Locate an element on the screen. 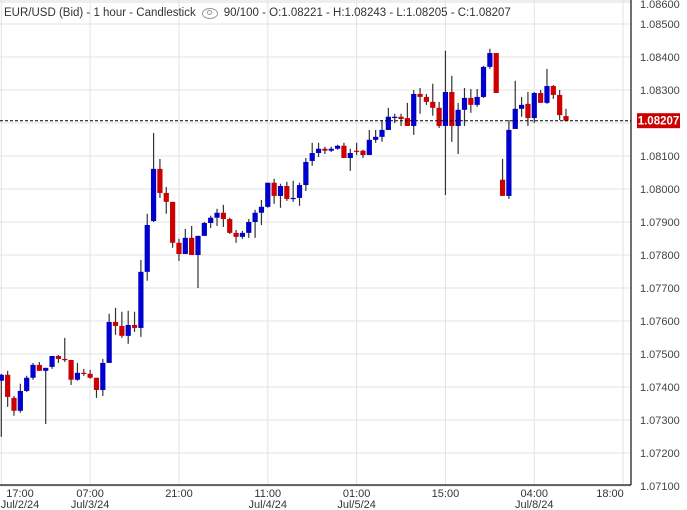  x-tick-time: 11:00 is located at coordinates (267, 494).